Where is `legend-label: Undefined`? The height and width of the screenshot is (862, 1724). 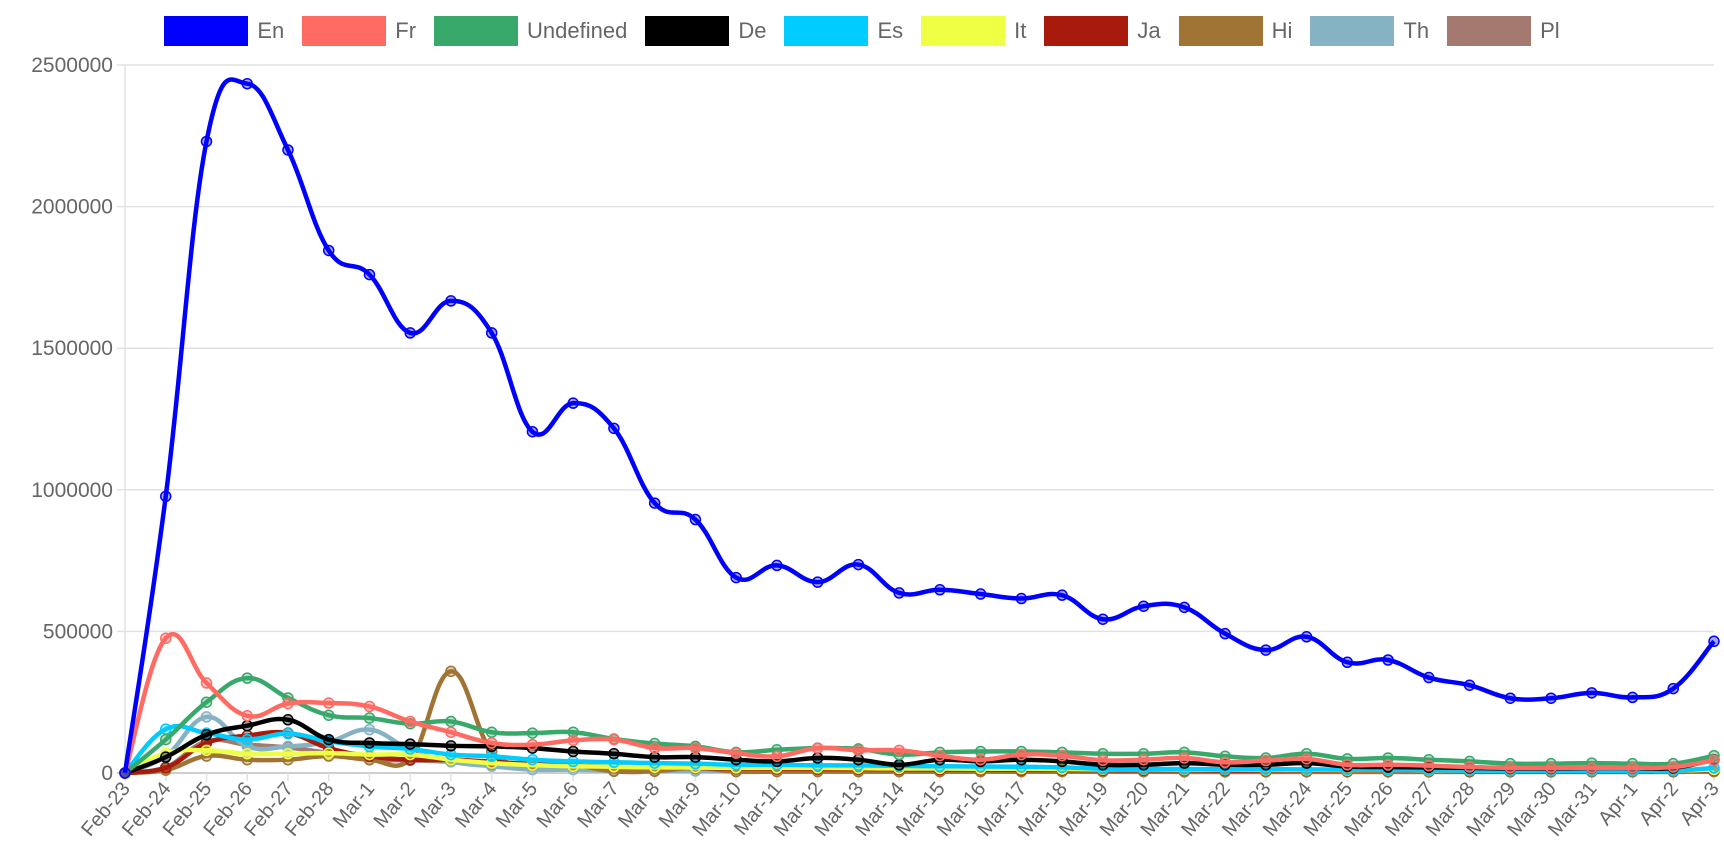
legend-label: Undefined is located at coordinates (577, 30).